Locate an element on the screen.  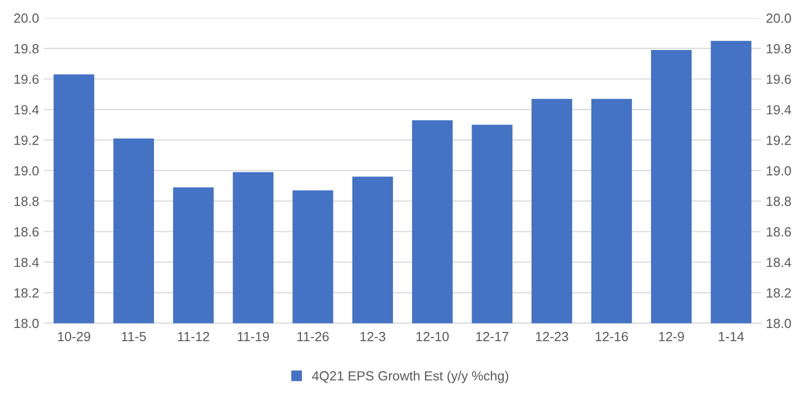
y-tick-label: 18.6 is located at coordinates (26, 232).